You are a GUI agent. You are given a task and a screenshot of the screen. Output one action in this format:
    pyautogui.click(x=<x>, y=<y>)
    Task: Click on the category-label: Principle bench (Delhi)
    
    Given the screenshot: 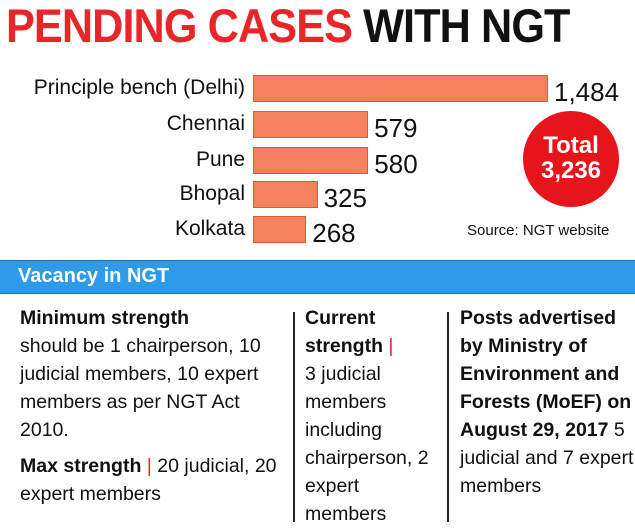 What is the action you would take?
    pyautogui.click(x=139, y=87)
    